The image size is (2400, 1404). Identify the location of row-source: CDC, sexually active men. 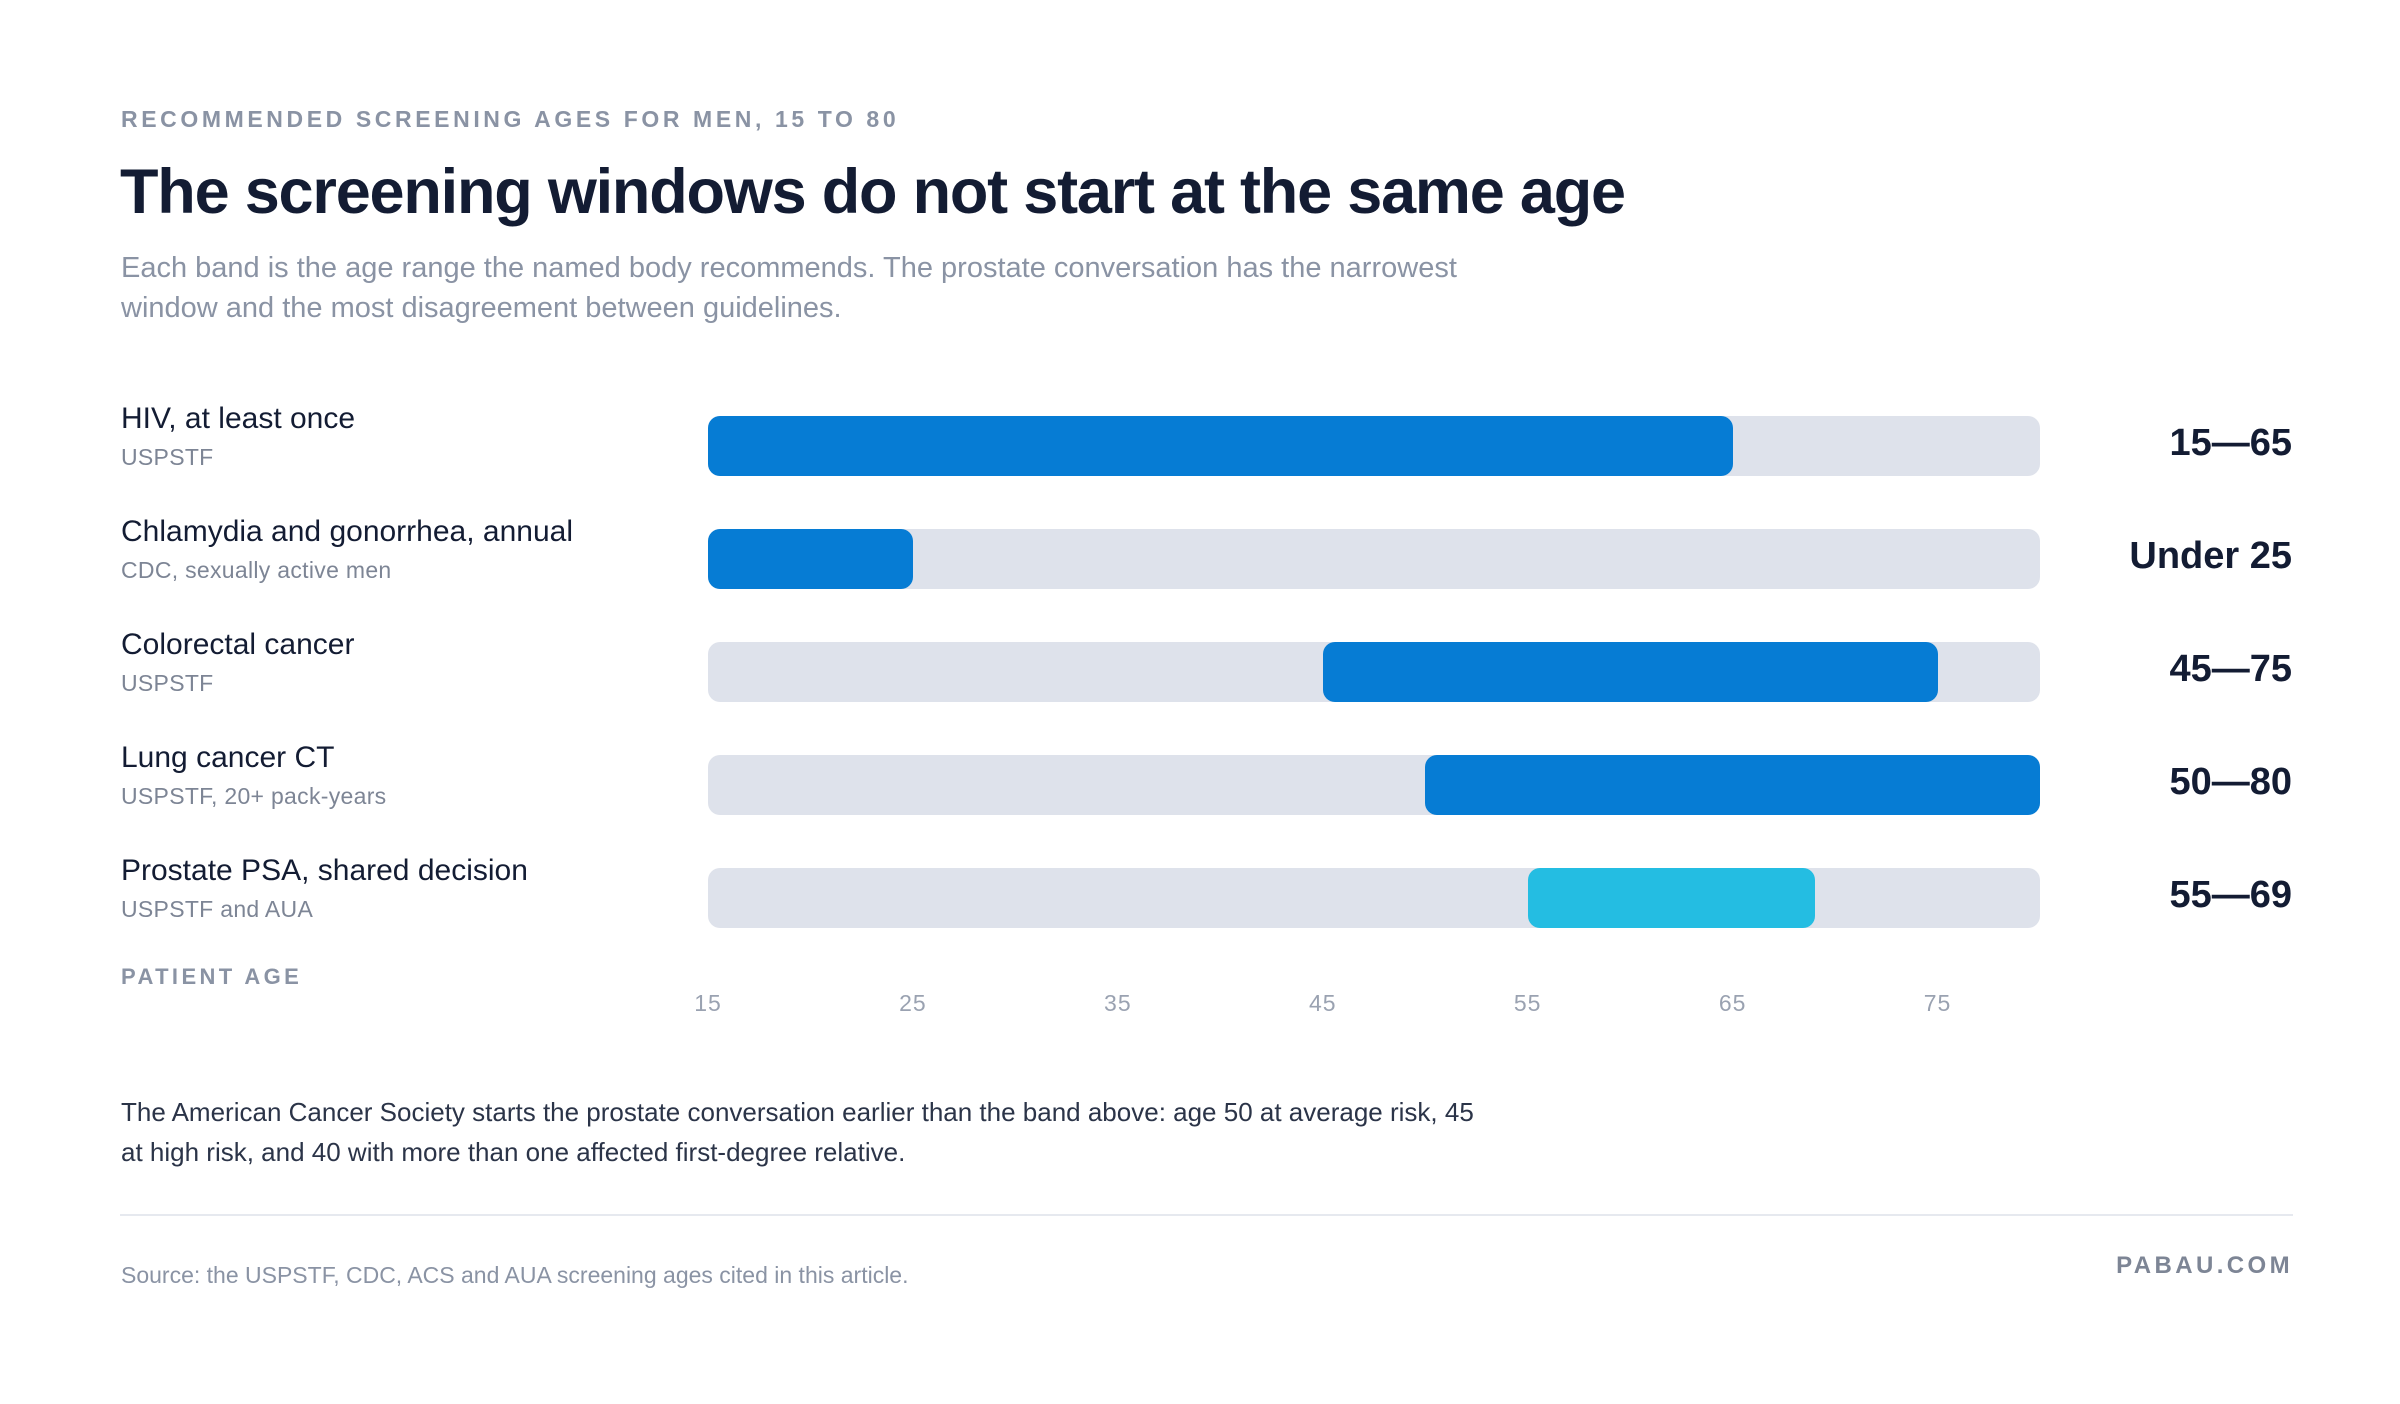
(256, 570).